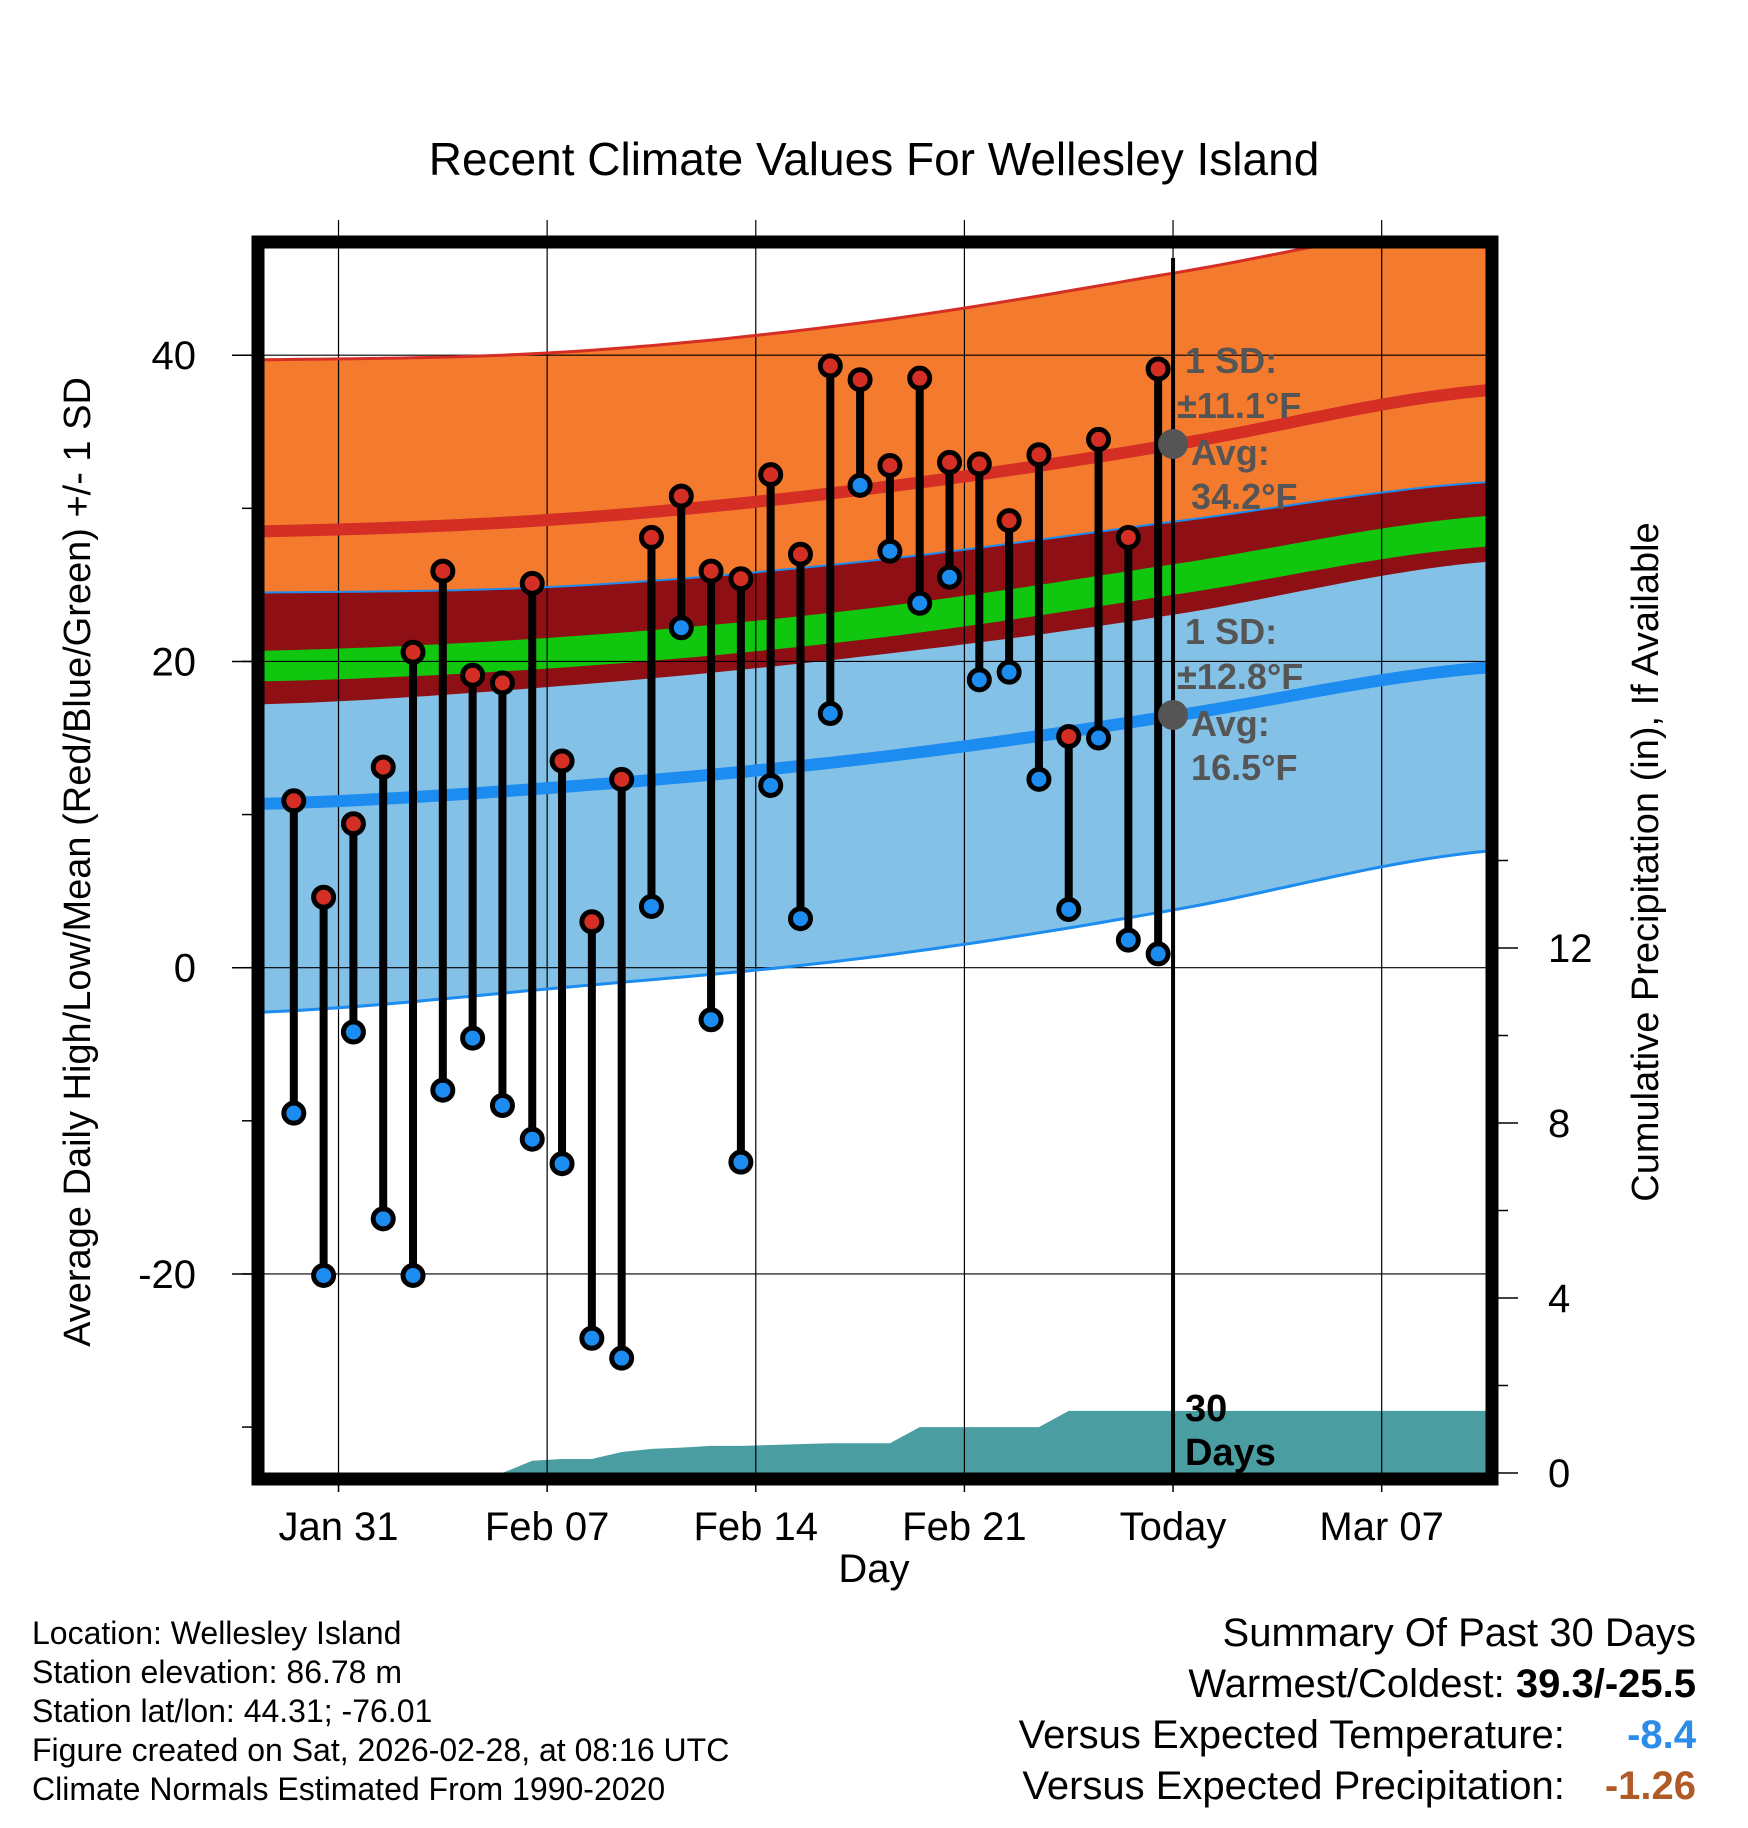  I want to click on x-tick-label: Mar 07, so click(1381, 1527).